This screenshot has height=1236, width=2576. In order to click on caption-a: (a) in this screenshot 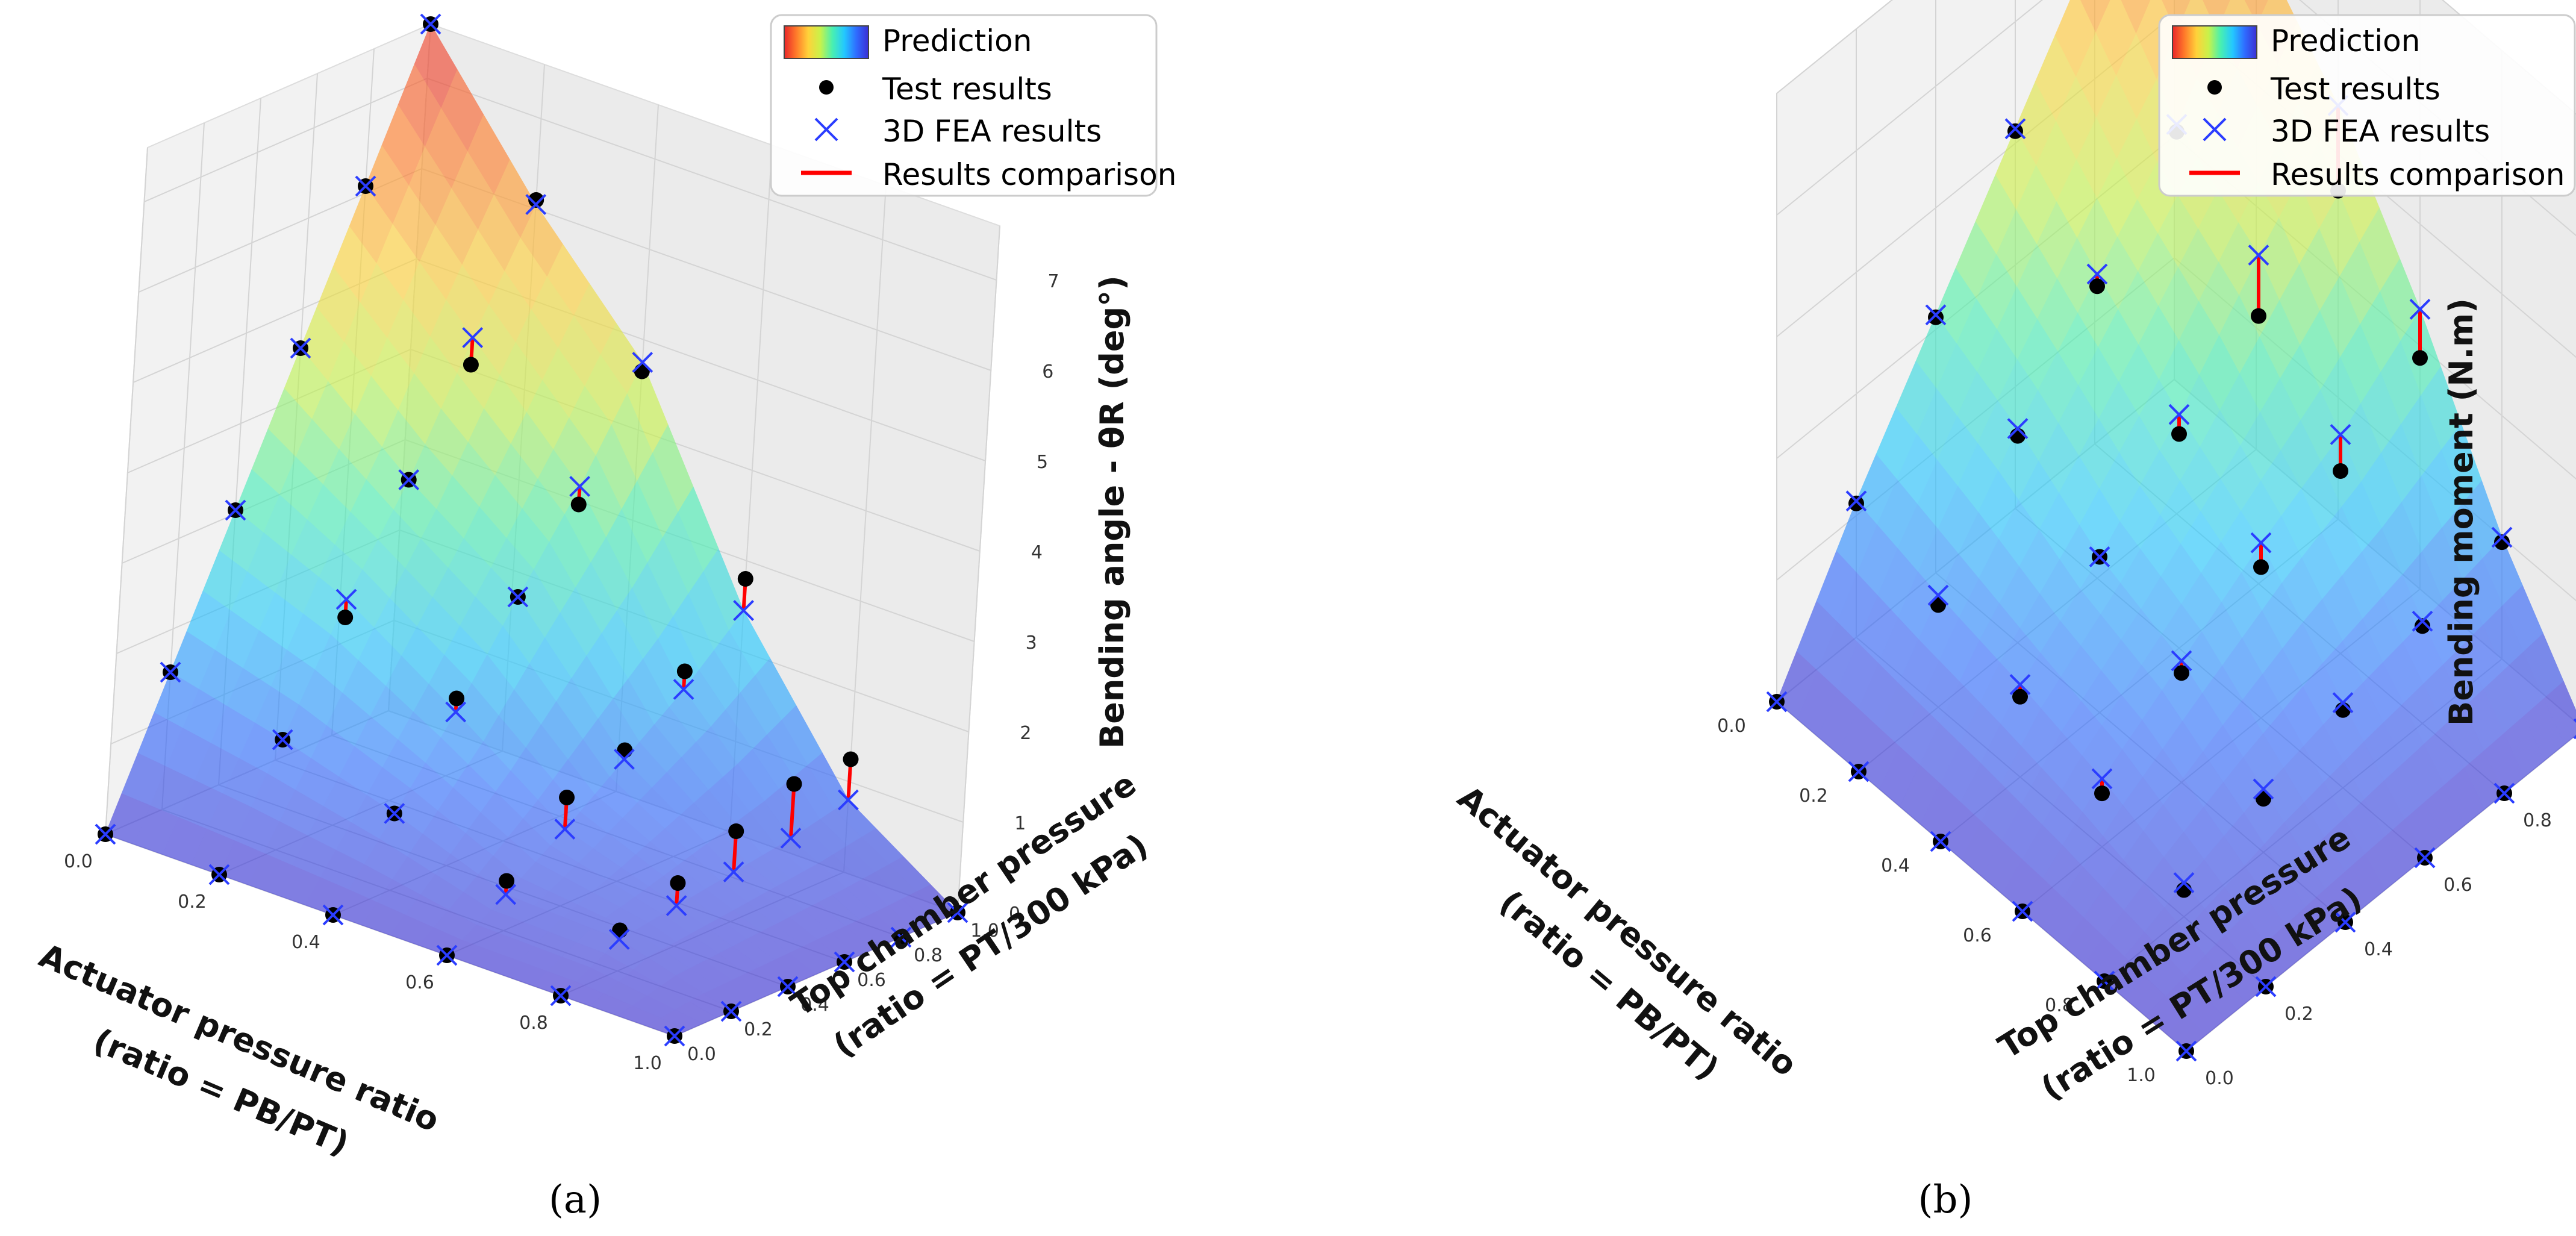, I will do `click(575, 1200)`.